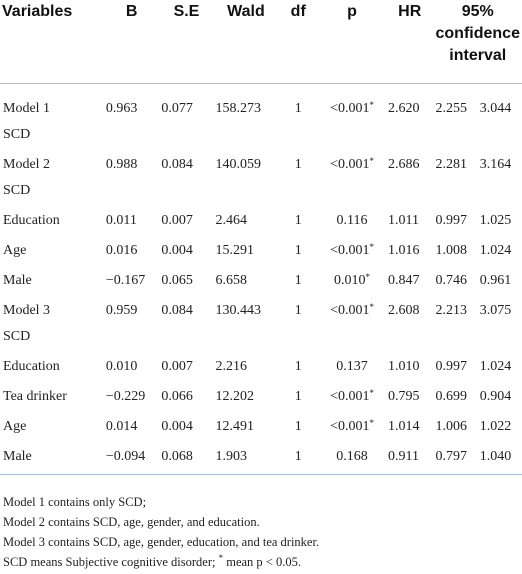 Image resolution: width=522 pixels, height=574 pixels. Describe the element at coordinates (238, 108) in the screenshot. I see `cell-wald-text: 158.273` at that location.